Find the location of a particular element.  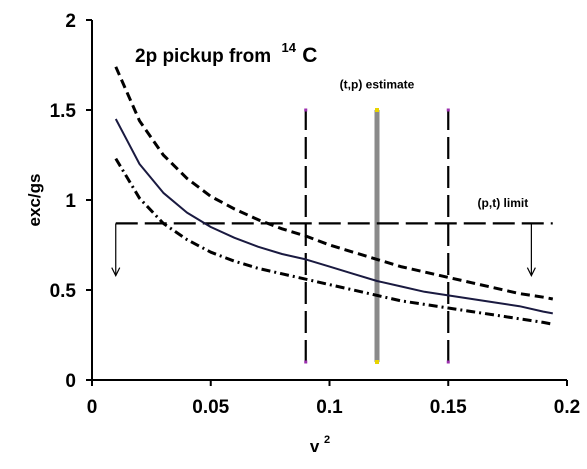

x-axis-label: v 2 is located at coordinates (320, 445).